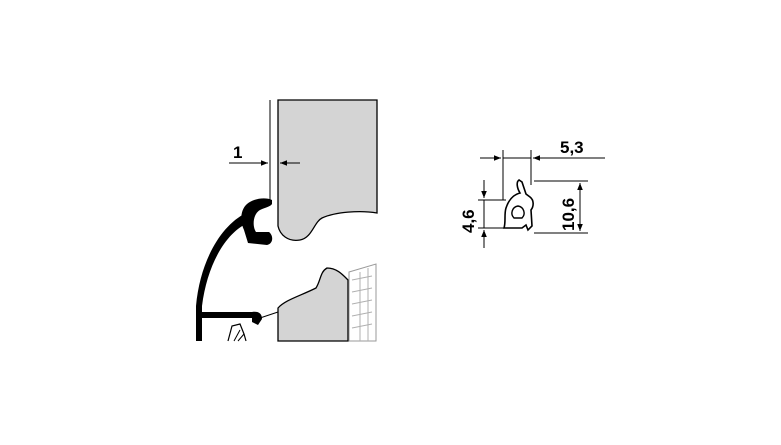 Image resolution: width=781 pixels, height=445 pixels. Describe the element at coordinates (313, 304) in the screenshot. I see `lower-panel` at that location.